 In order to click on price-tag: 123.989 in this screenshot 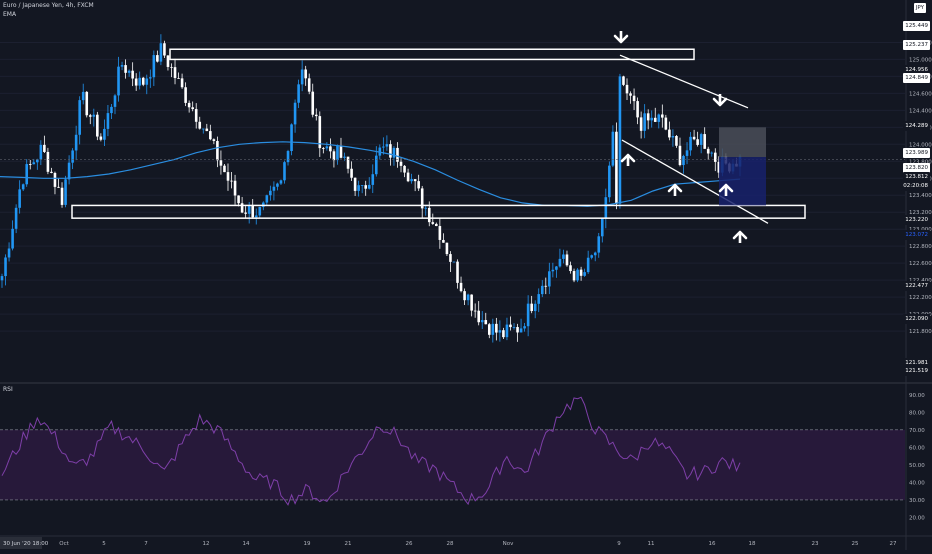, I will do `click(916, 153)`.